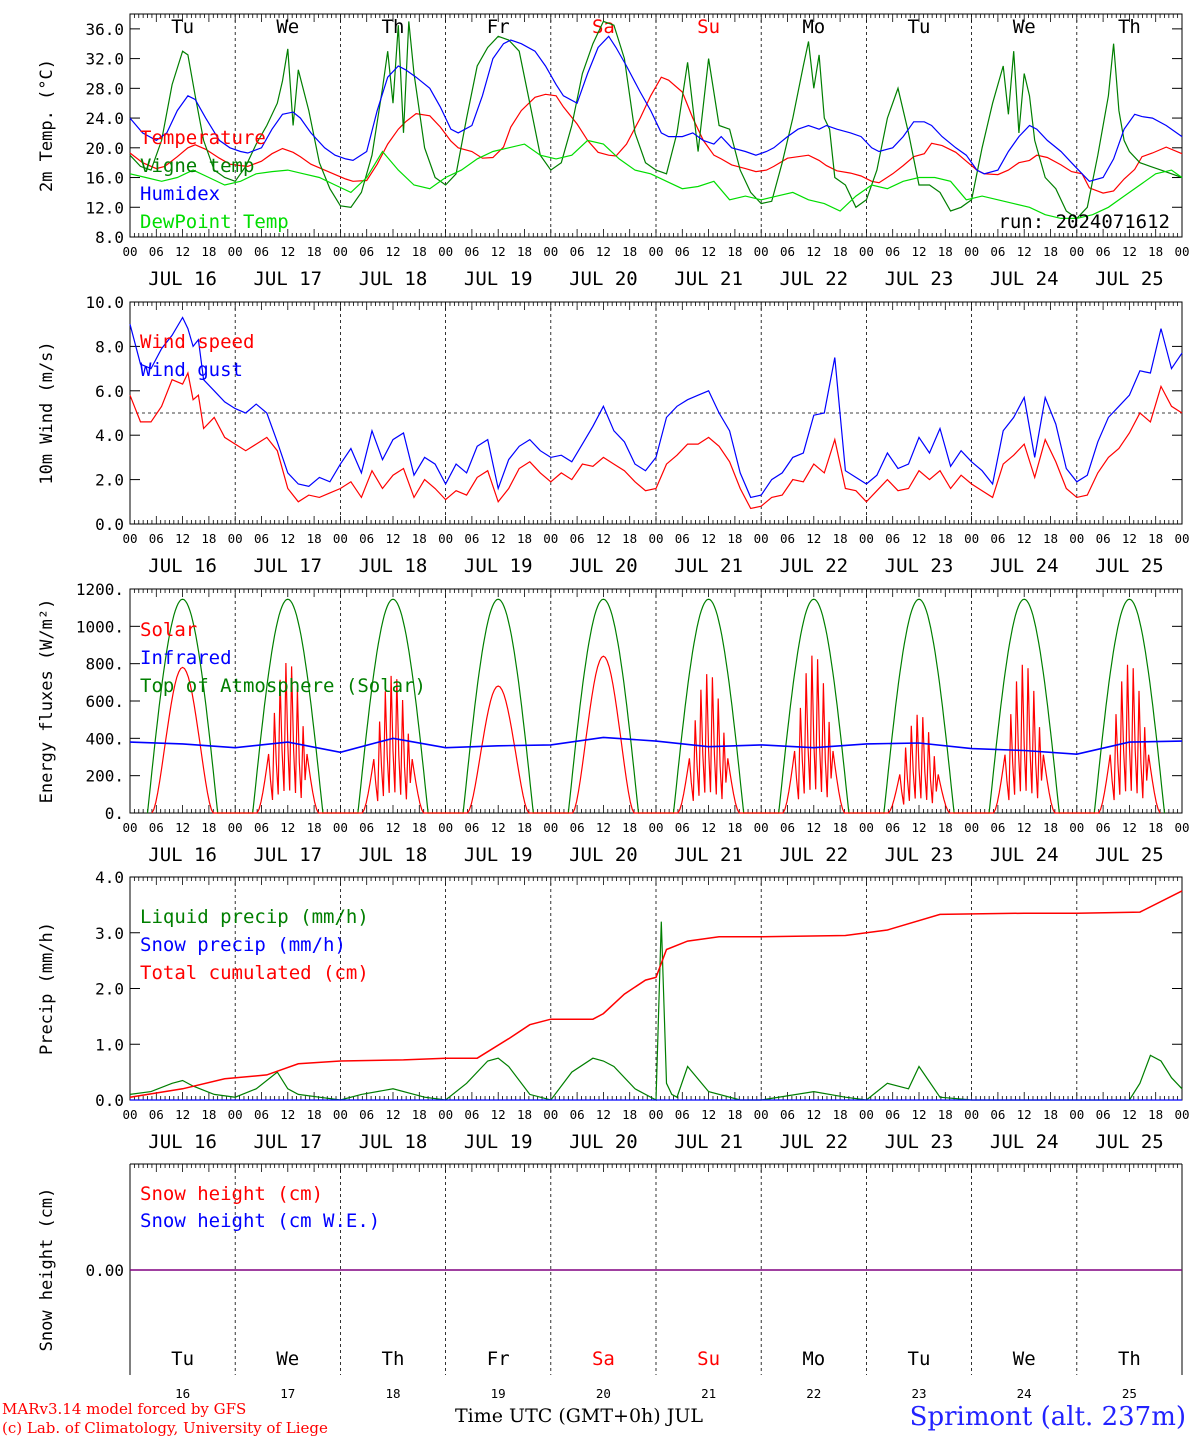  What do you see at coordinates (498, 279) in the screenshot?
I see `day-label: JUL 19` at bounding box center [498, 279].